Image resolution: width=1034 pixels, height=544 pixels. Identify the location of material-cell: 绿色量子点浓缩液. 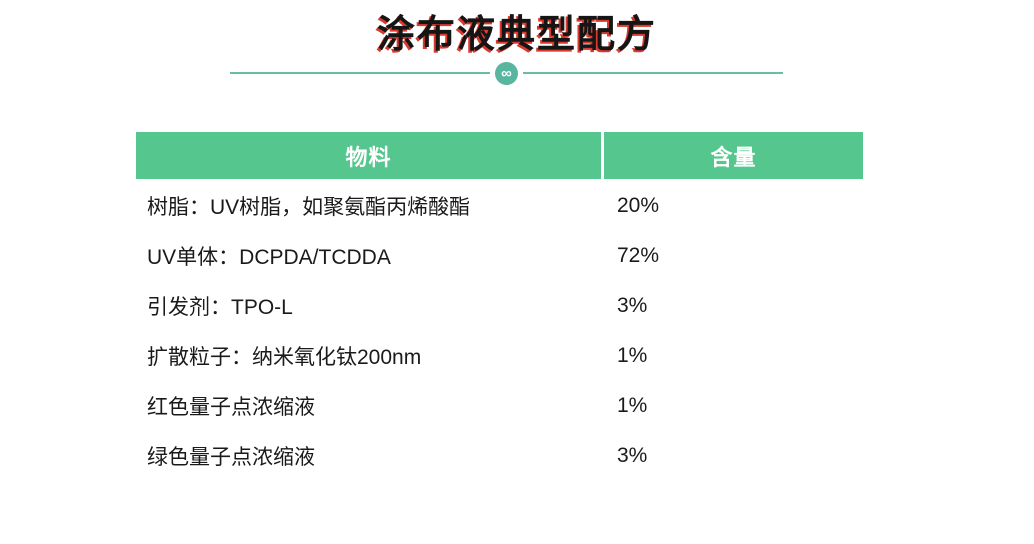
(231, 457).